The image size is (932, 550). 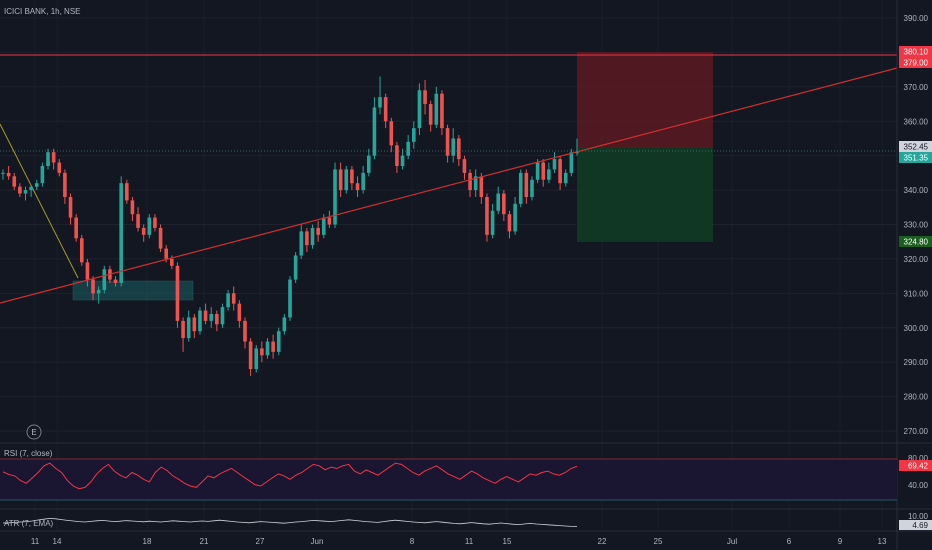 What do you see at coordinates (916, 328) in the screenshot?
I see `price-axis-tick: 300.00` at bounding box center [916, 328].